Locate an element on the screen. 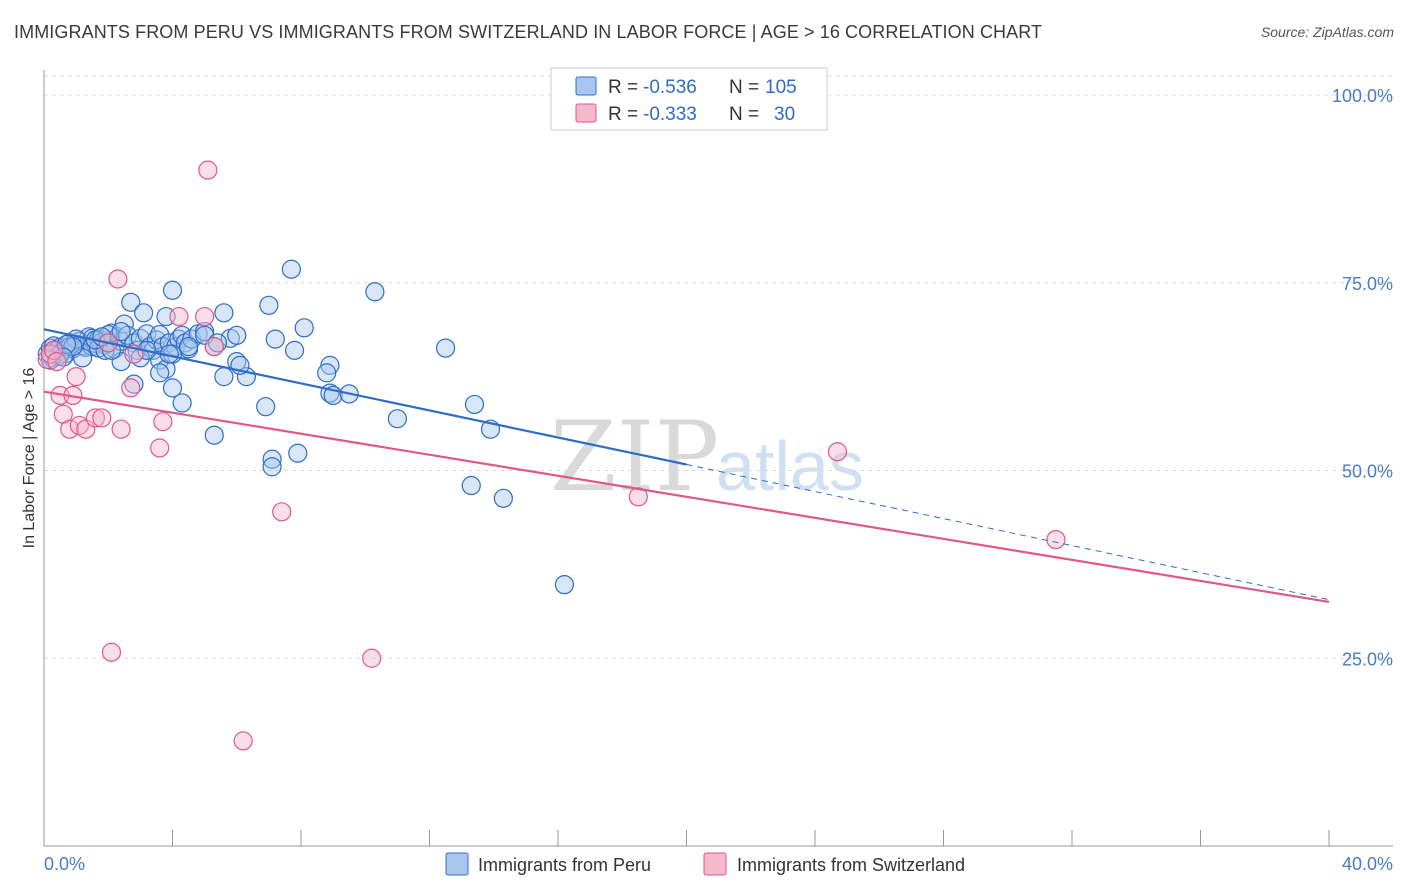 The width and height of the screenshot is (1406, 892). y-tick-label: 100.0% is located at coordinates (1362, 96).